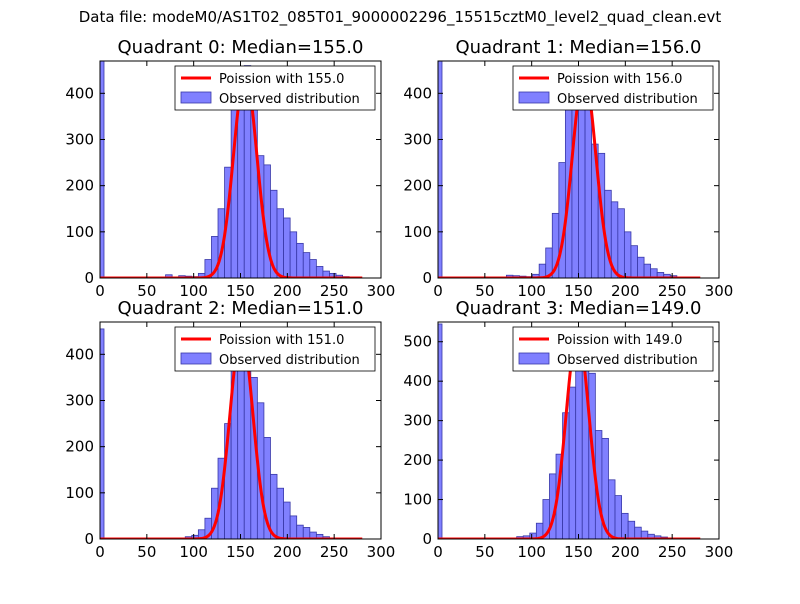 Image resolution: width=800 pixels, height=604 pixels. I want to click on quadrant-2-title: Quadrant 2: Median=151.0, so click(241, 308).